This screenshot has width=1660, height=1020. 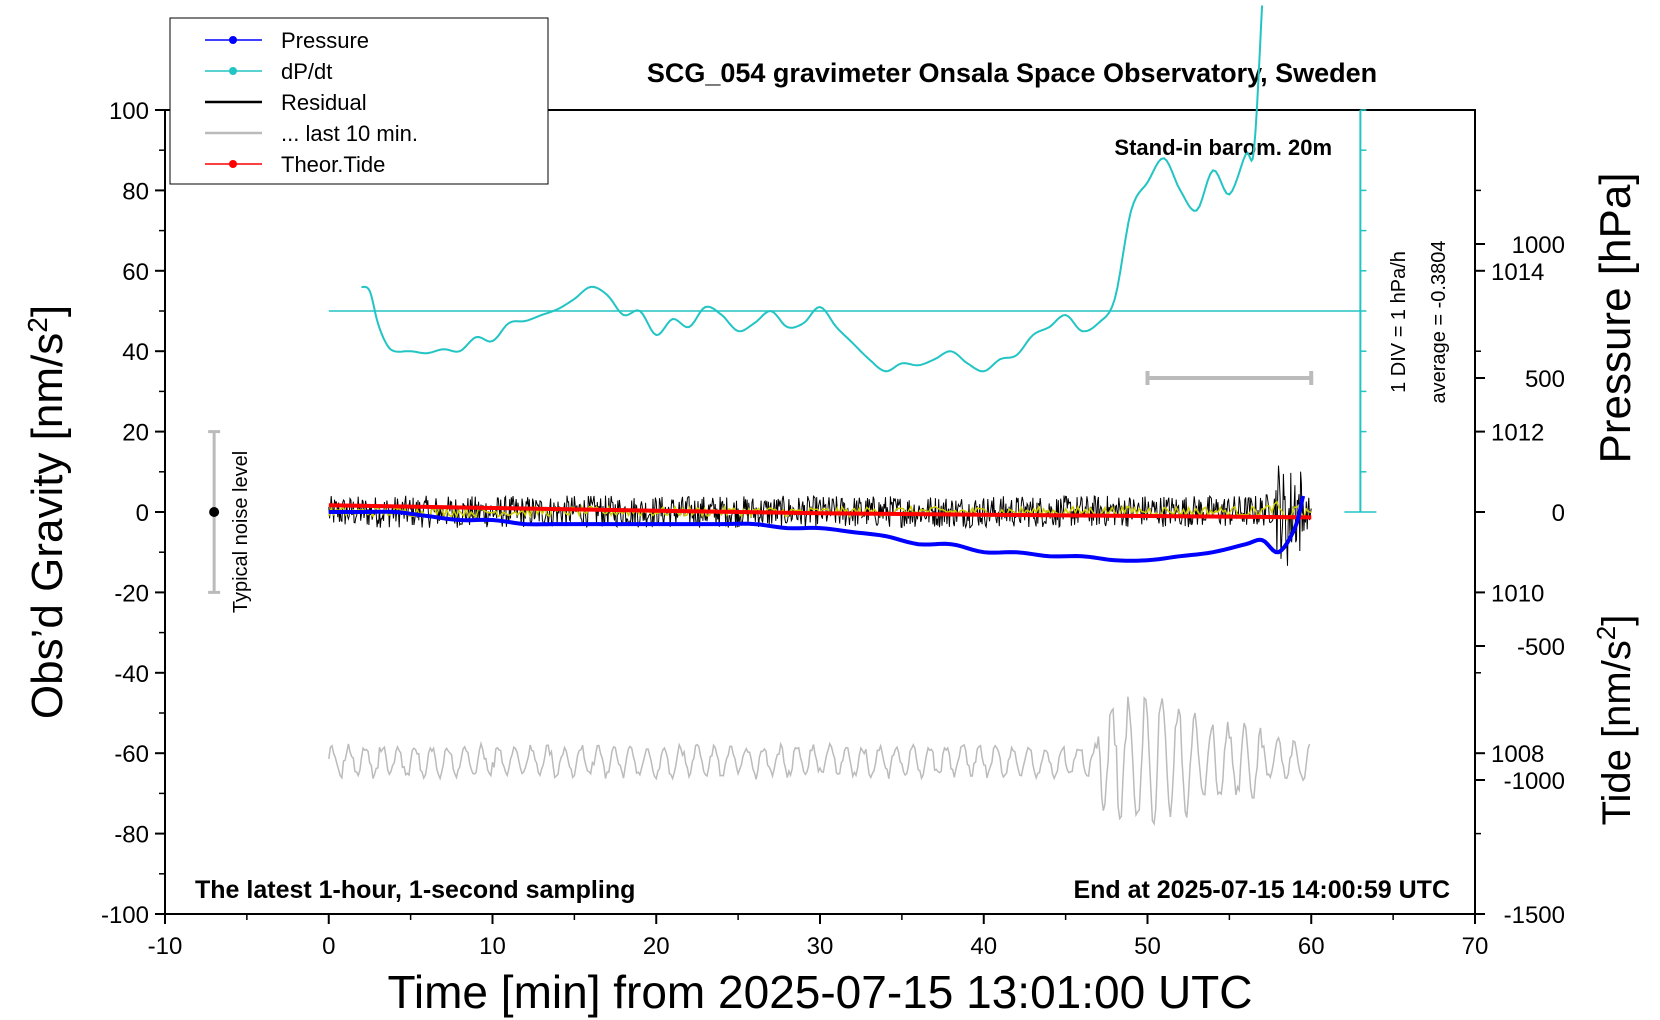 I want to click on noise-bar-center, so click(x=214, y=512).